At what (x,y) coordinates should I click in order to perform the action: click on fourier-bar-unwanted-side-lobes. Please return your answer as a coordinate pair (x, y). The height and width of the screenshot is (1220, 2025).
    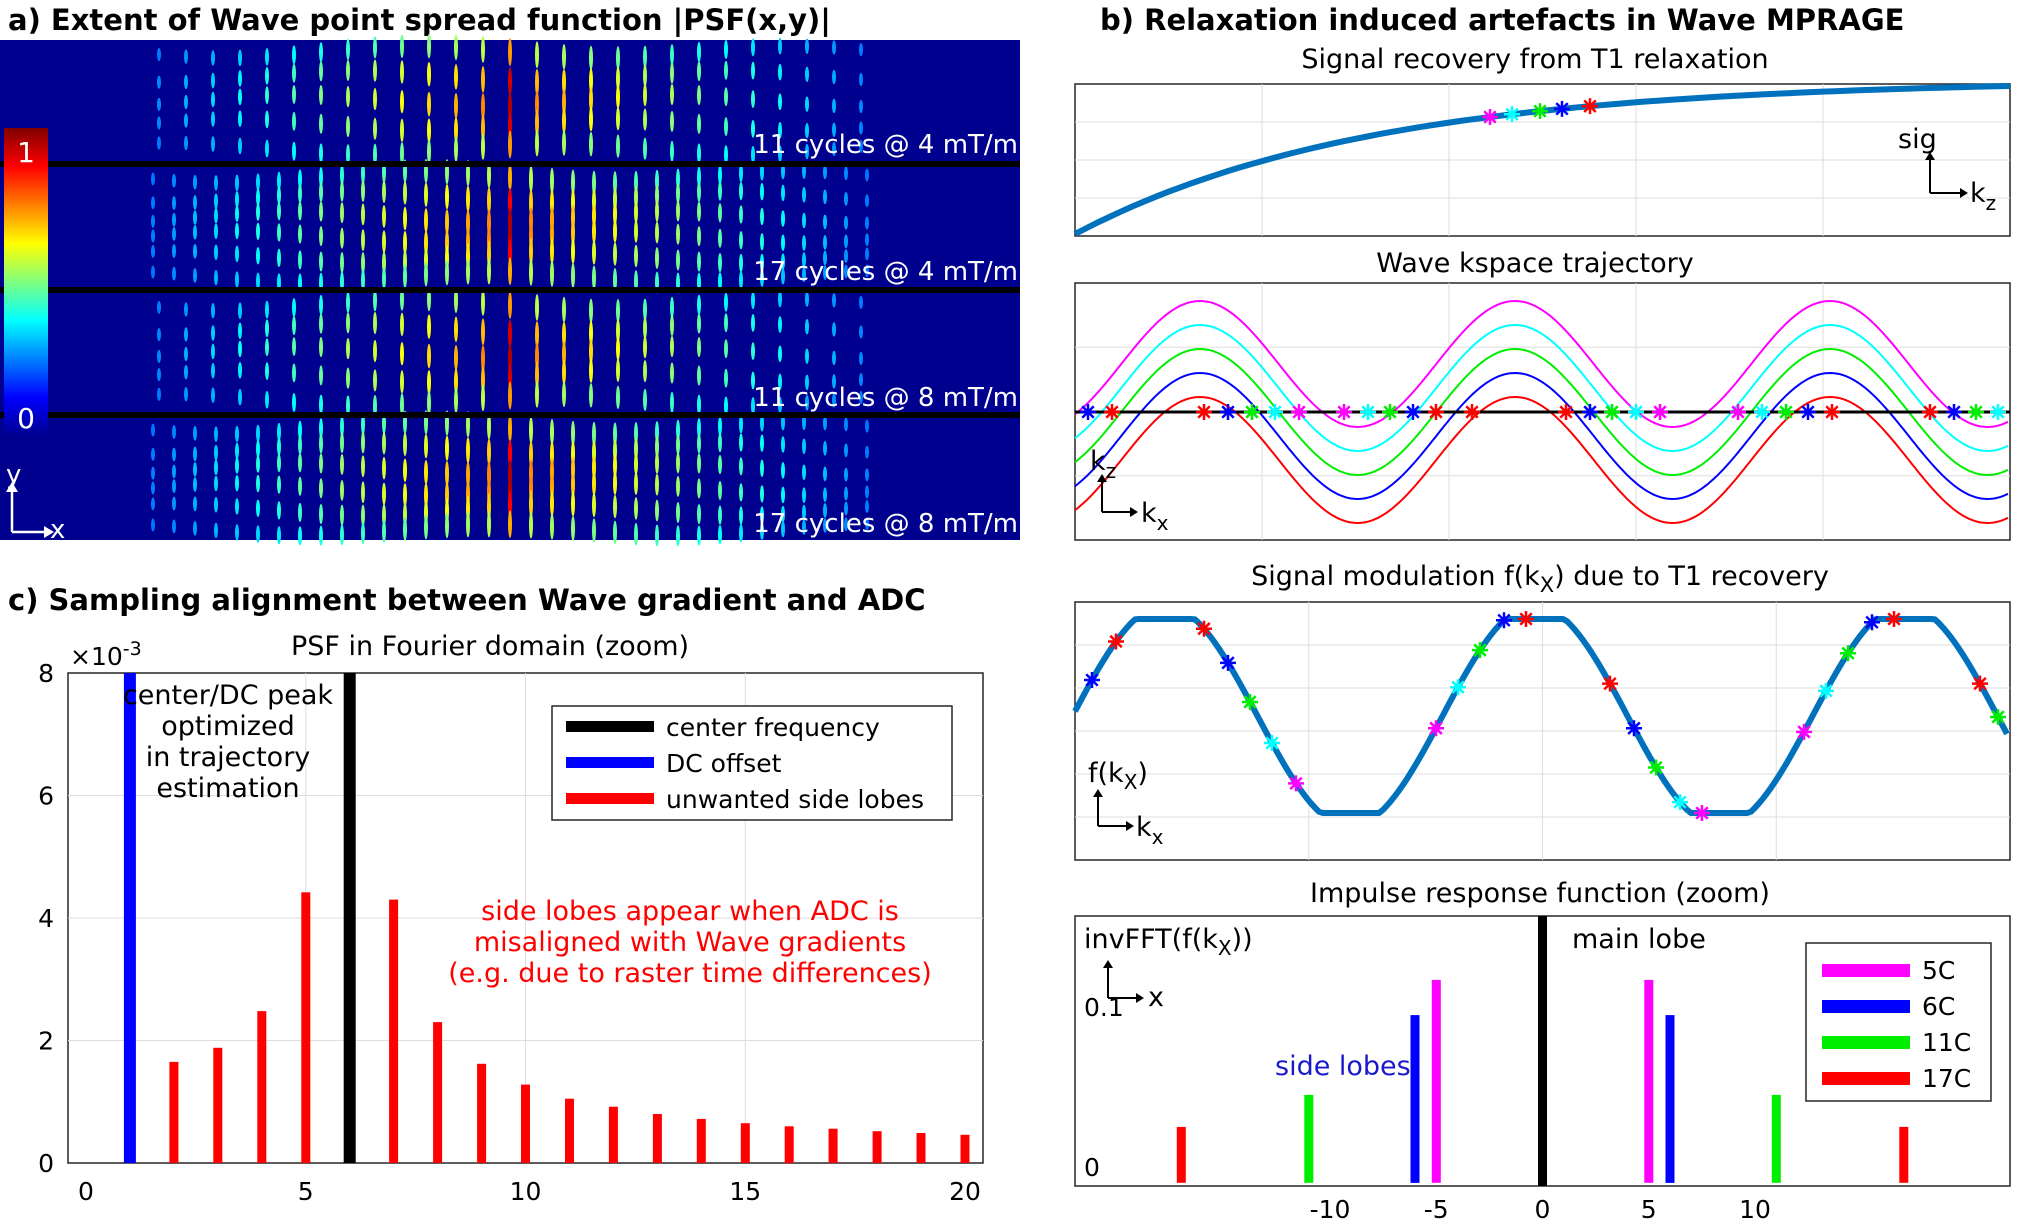
    Looking at the image, I should click on (701, 1140).